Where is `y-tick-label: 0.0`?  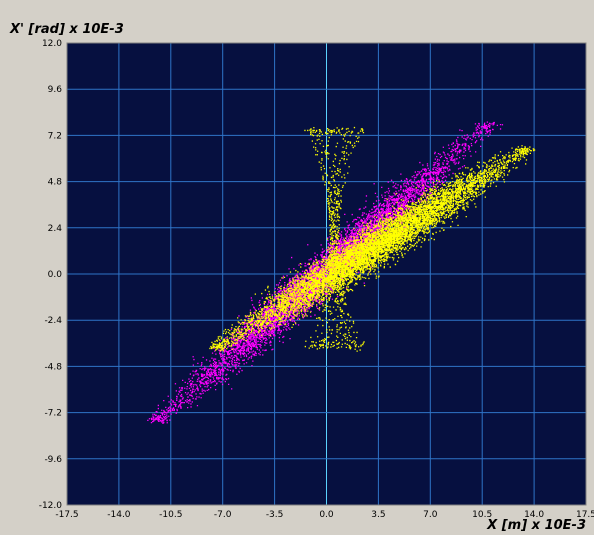
y-tick-label: 0.0 is located at coordinates (55, 275).